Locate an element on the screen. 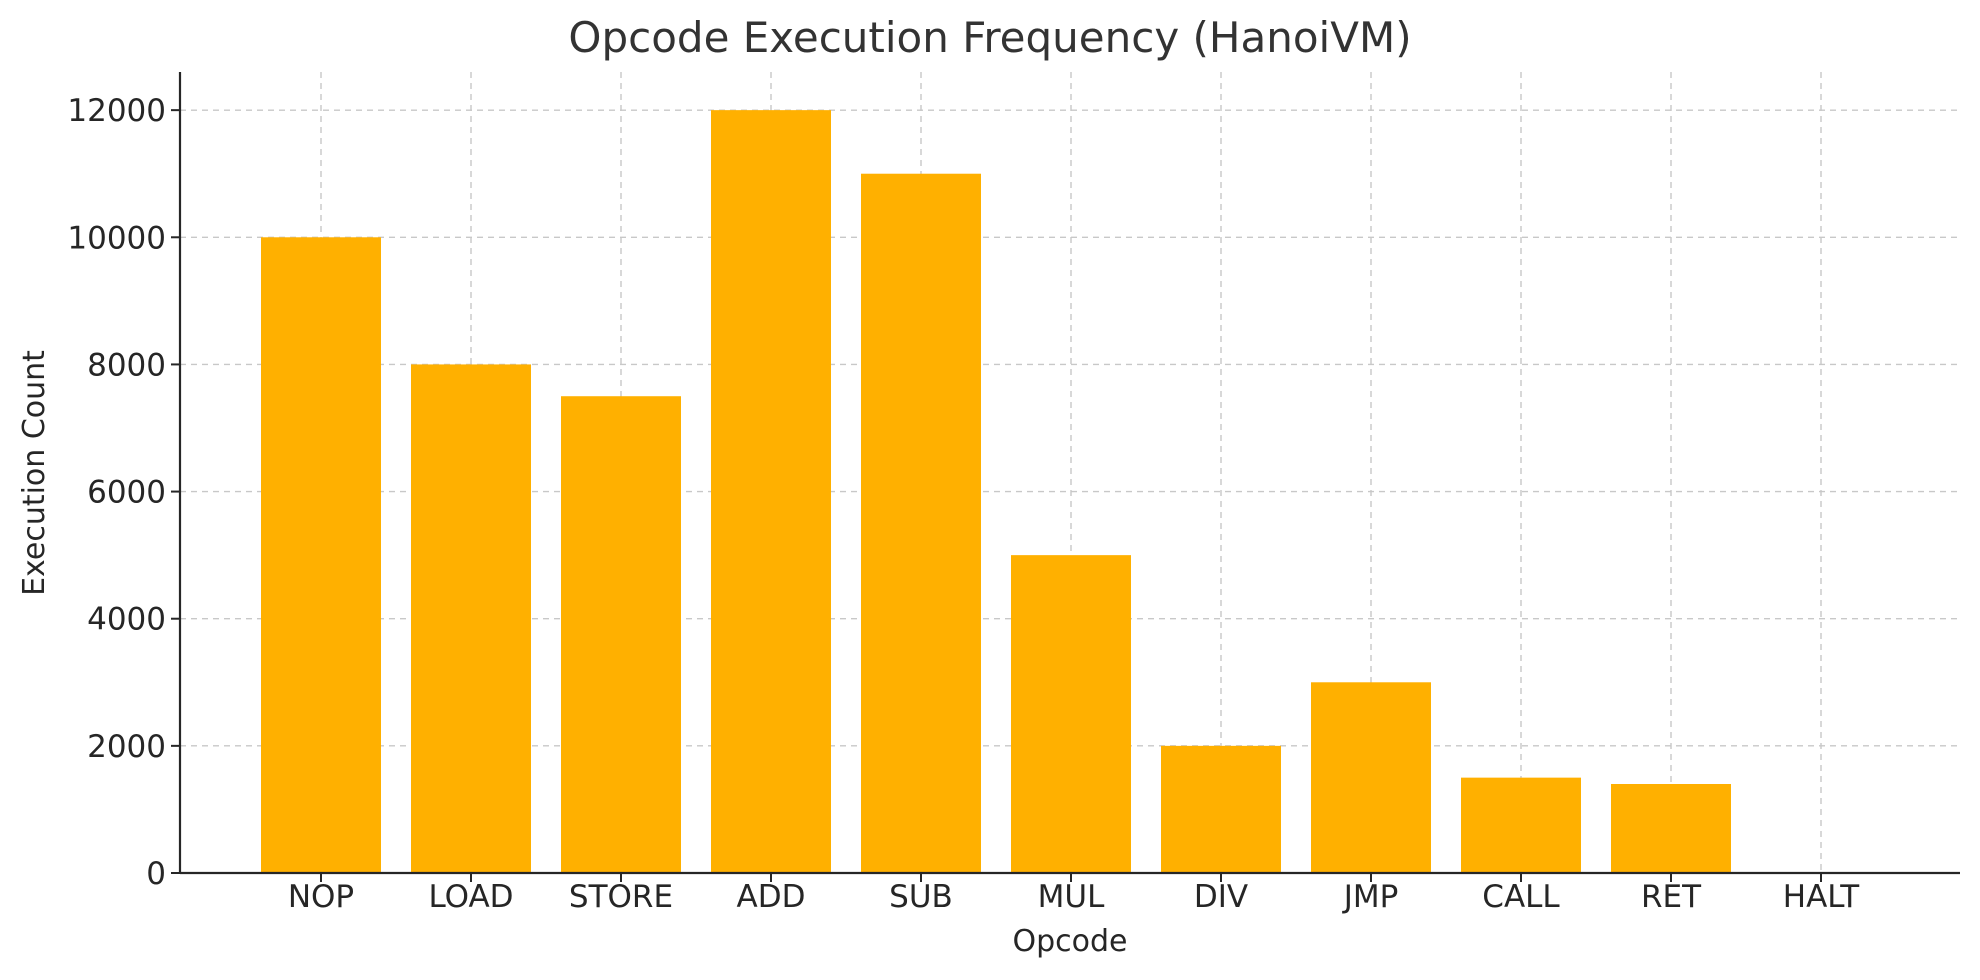 This screenshot has width=1980, height=980. x-ticks: NOP LOAD STORE ADD SUB MUL DIV JMP CALL RET HALT is located at coordinates (1074, 894).